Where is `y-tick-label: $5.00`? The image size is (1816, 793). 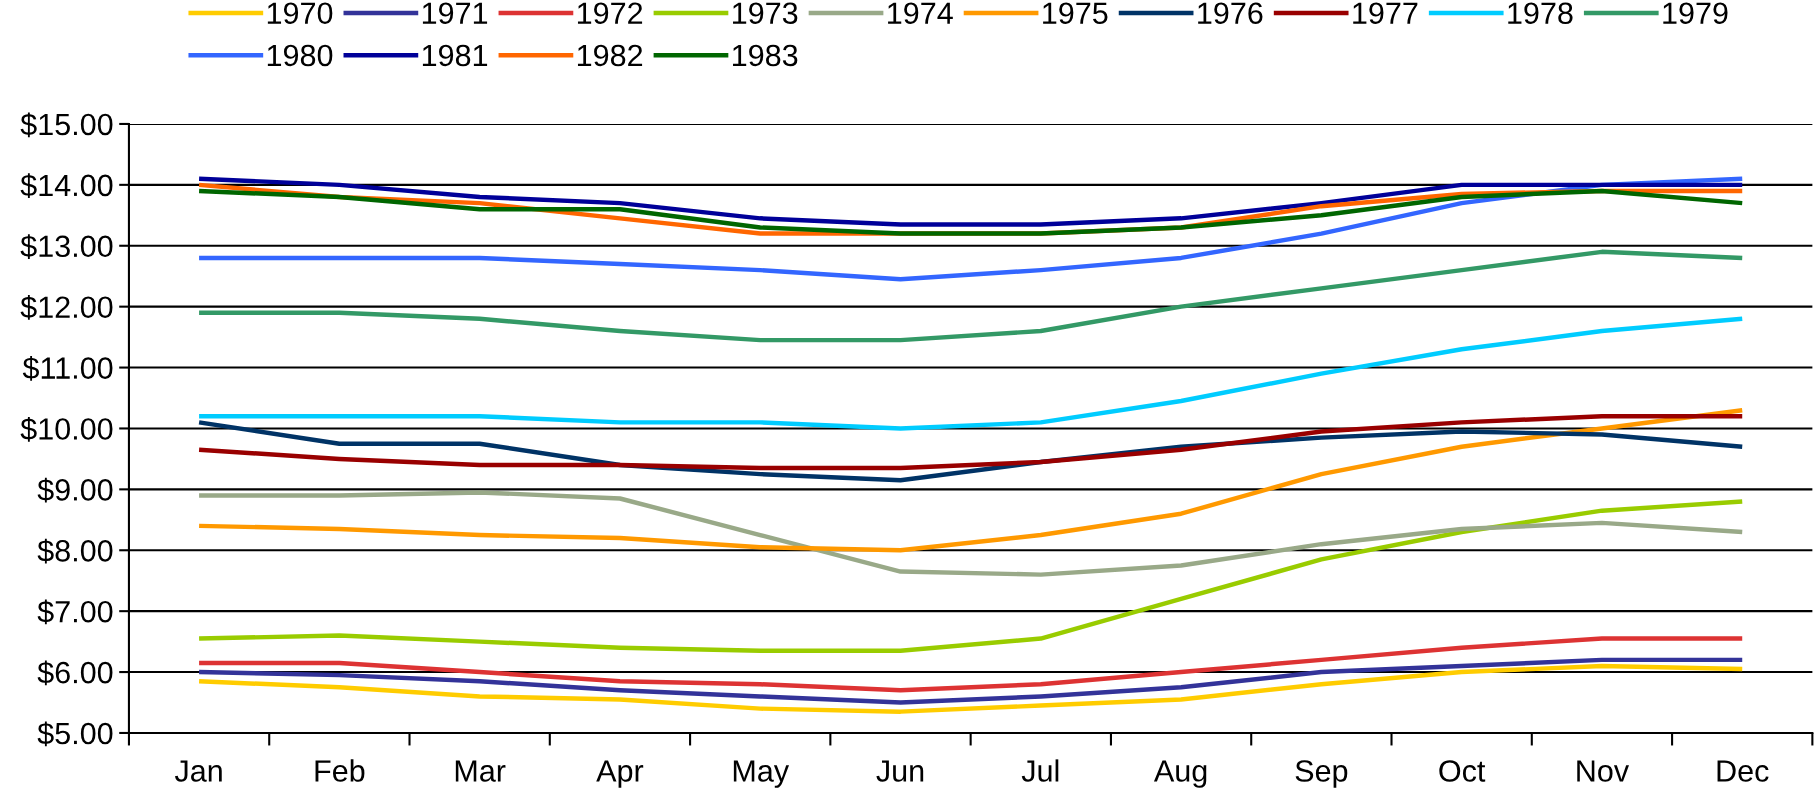
y-tick-label: $5.00 is located at coordinates (75, 734).